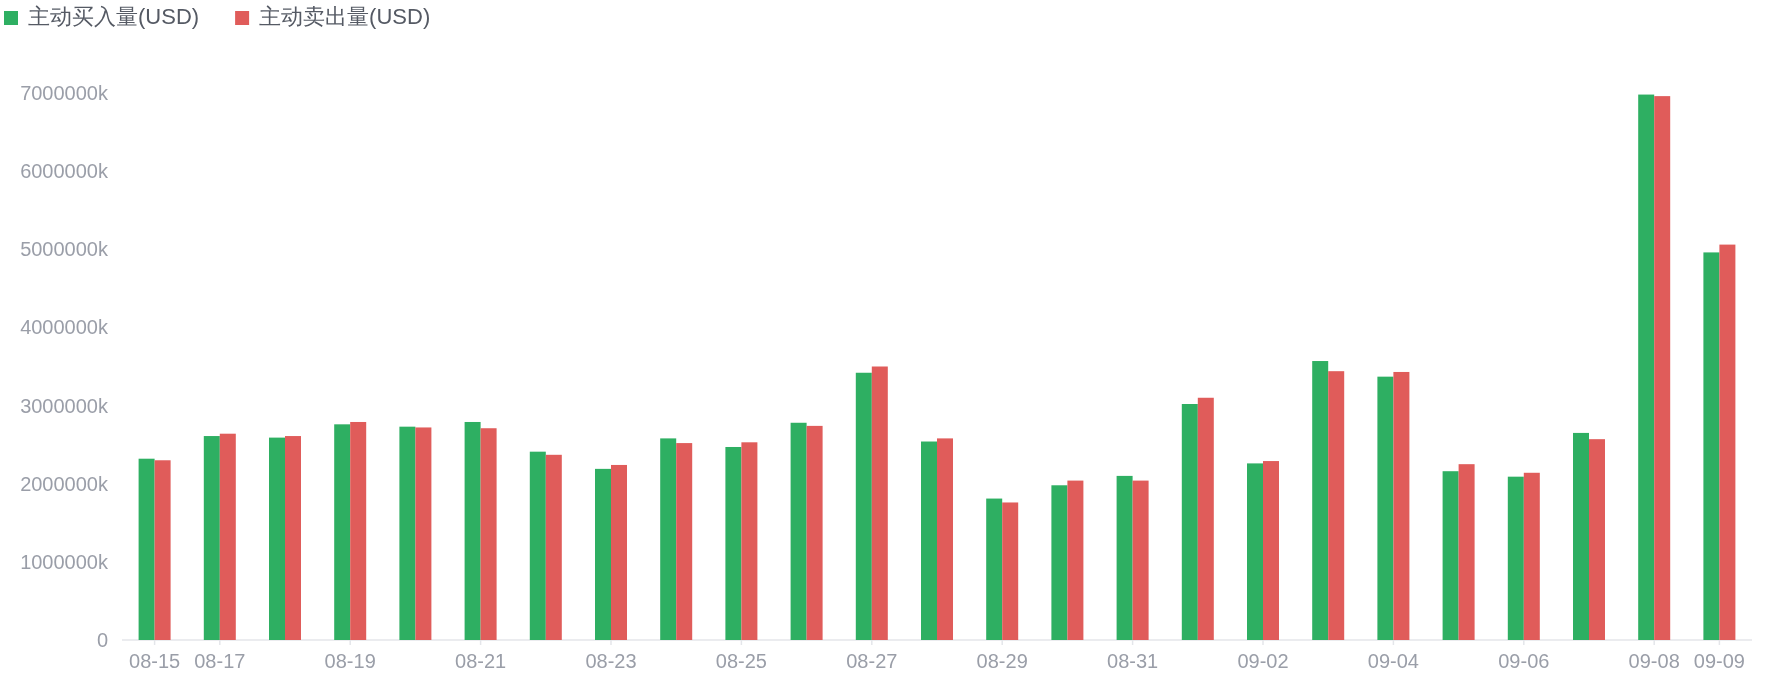  Describe the element at coordinates (64, 405) in the screenshot. I see `y-tick-label: 3000000k` at that location.